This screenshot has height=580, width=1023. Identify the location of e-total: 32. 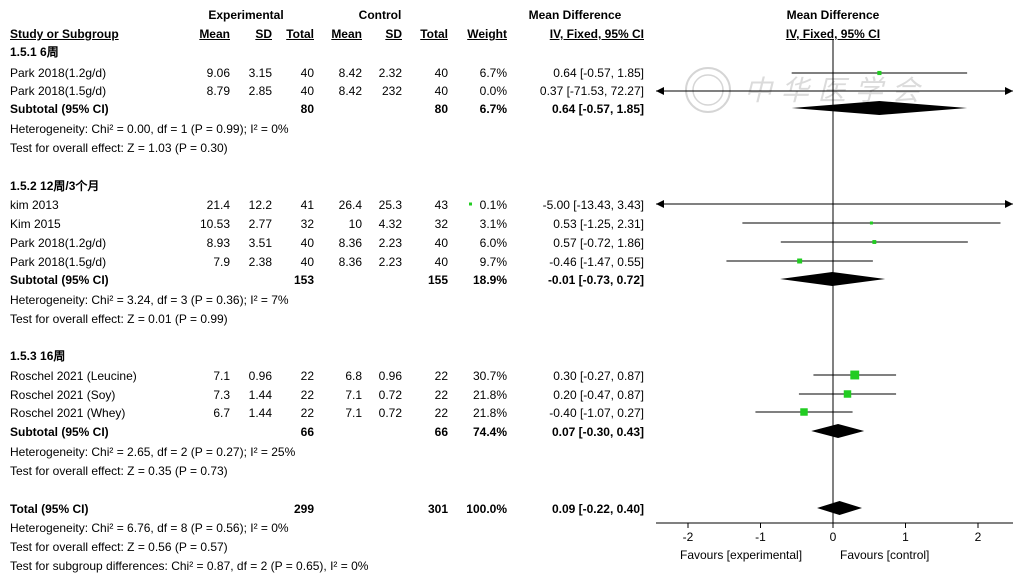
(307, 224).